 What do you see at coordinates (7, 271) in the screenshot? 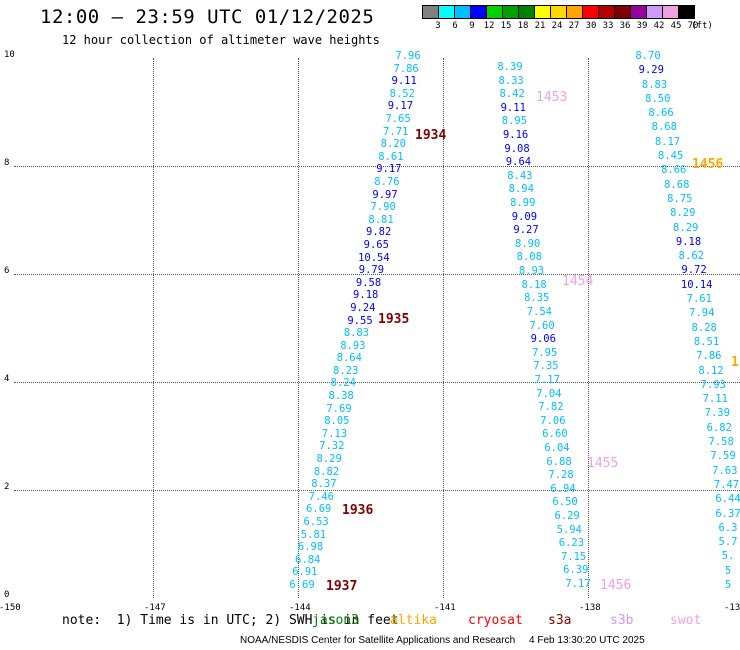
I see `y-tick-label: 6` at bounding box center [7, 271].